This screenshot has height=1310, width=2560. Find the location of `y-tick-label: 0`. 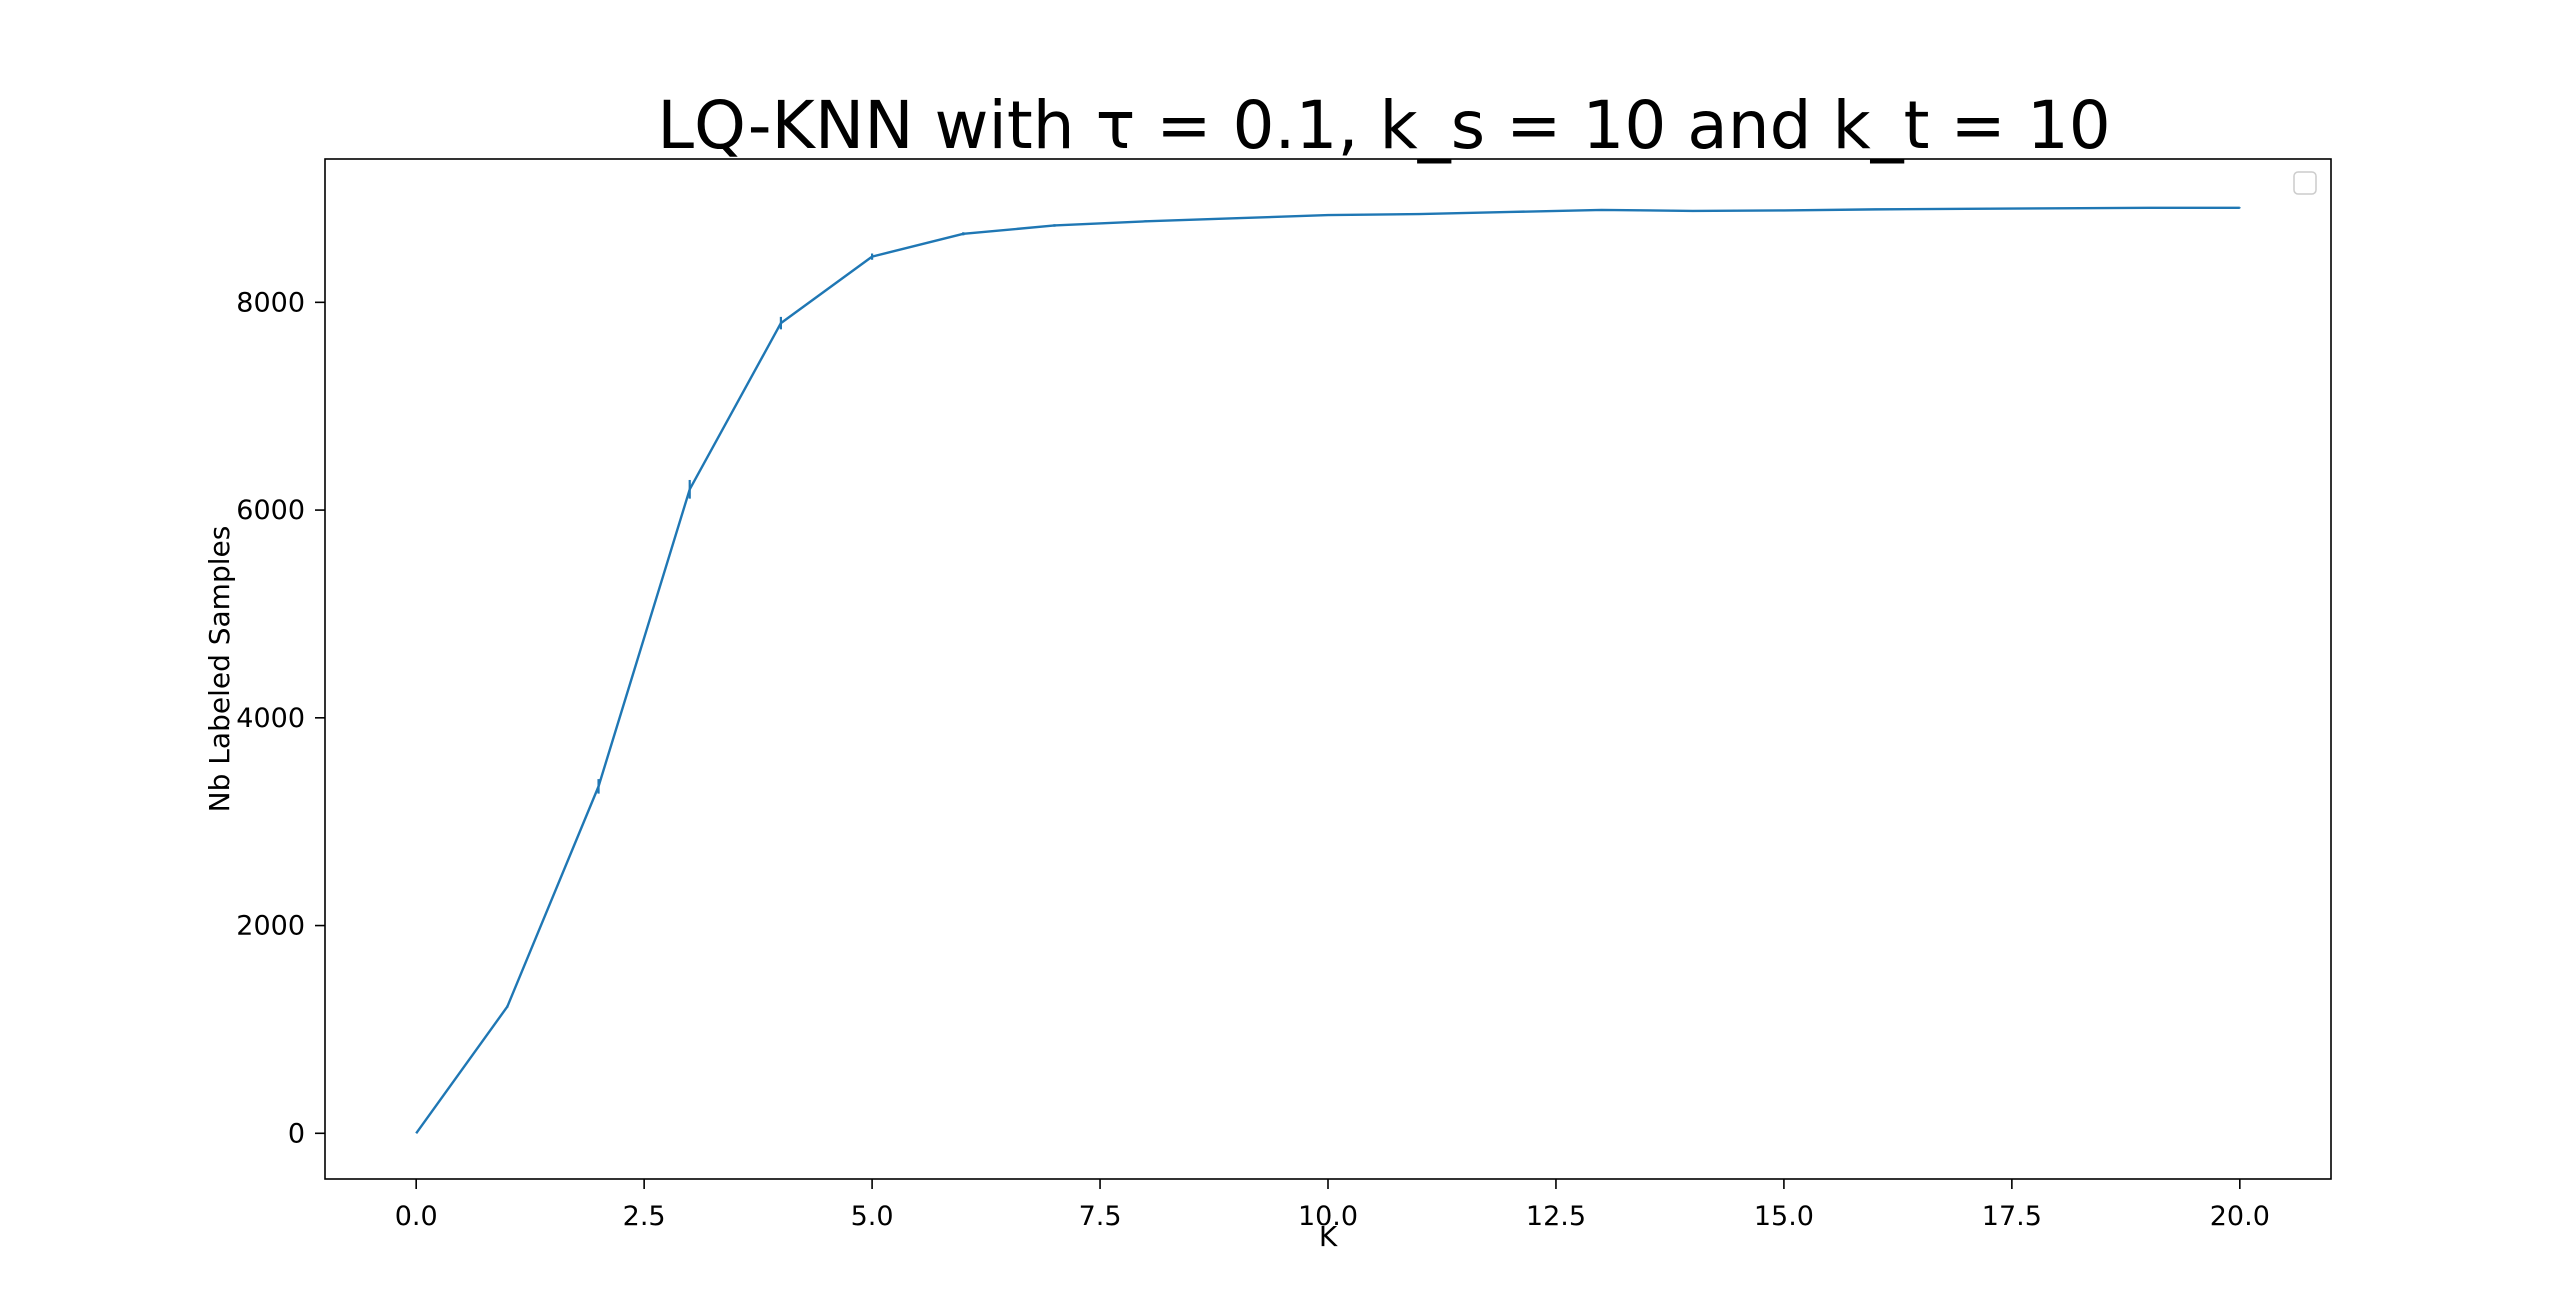

y-tick-label: 0 is located at coordinates (296, 1133).